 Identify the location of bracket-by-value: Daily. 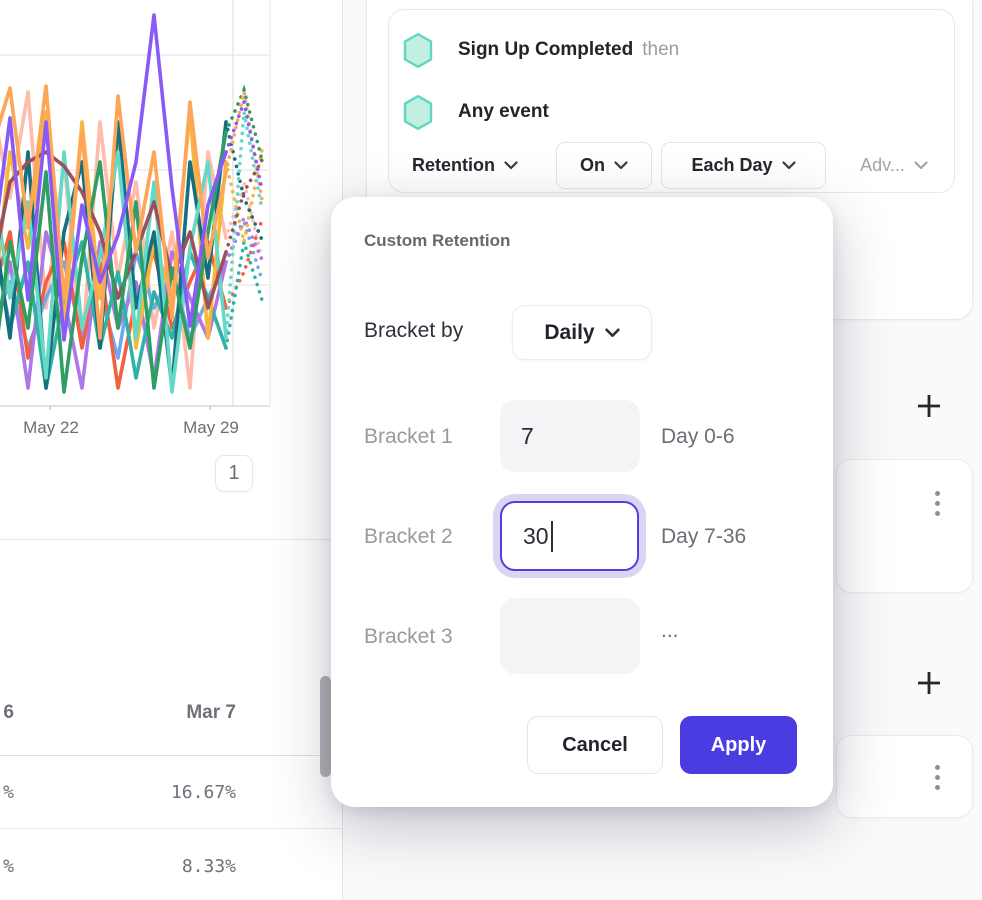
(569, 332).